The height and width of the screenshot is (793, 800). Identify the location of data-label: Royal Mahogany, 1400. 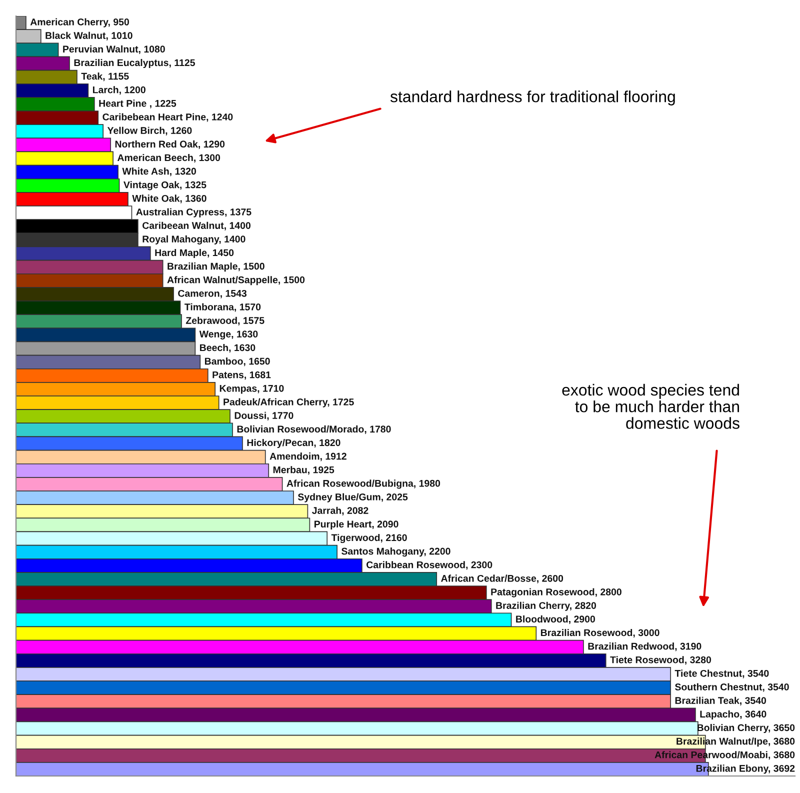
(194, 239).